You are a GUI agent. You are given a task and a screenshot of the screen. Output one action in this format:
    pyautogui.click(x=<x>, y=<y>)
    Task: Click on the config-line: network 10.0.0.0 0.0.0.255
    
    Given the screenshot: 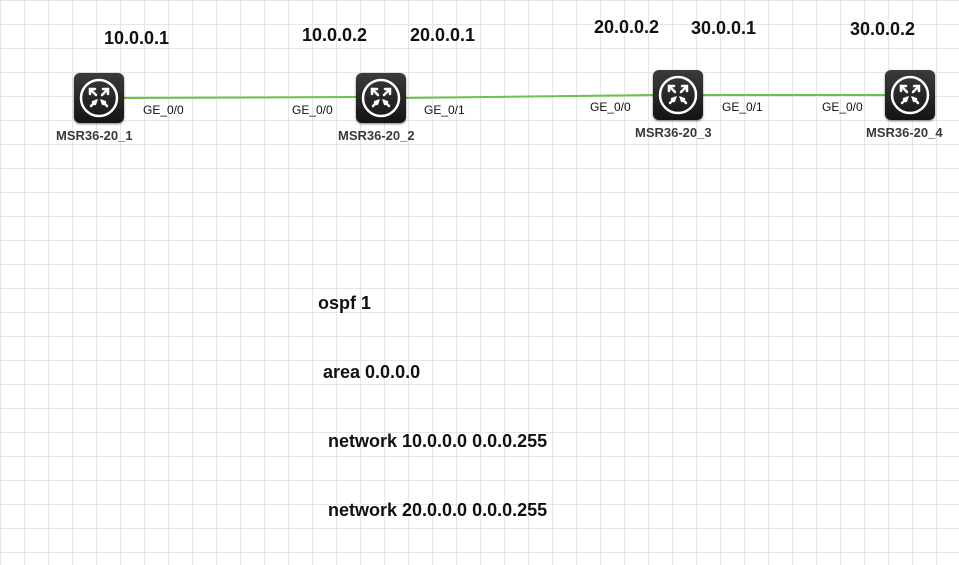 What is the action you would take?
    pyautogui.click(x=433, y=441)
    